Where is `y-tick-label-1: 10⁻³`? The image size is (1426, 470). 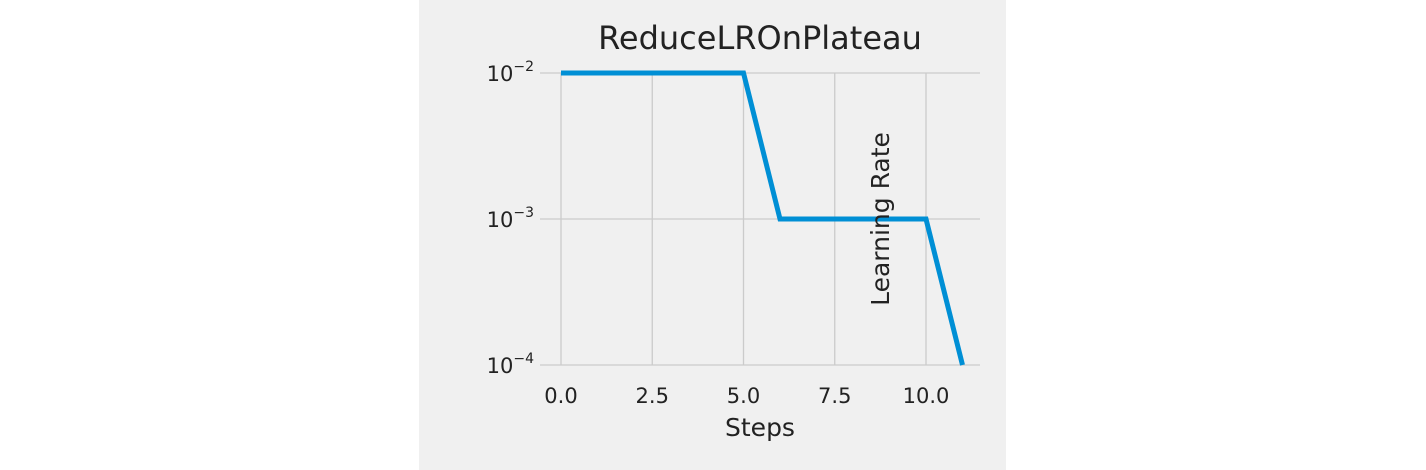 y-tick-label-1: 10⁻³ is located at coordinates (510, 218).